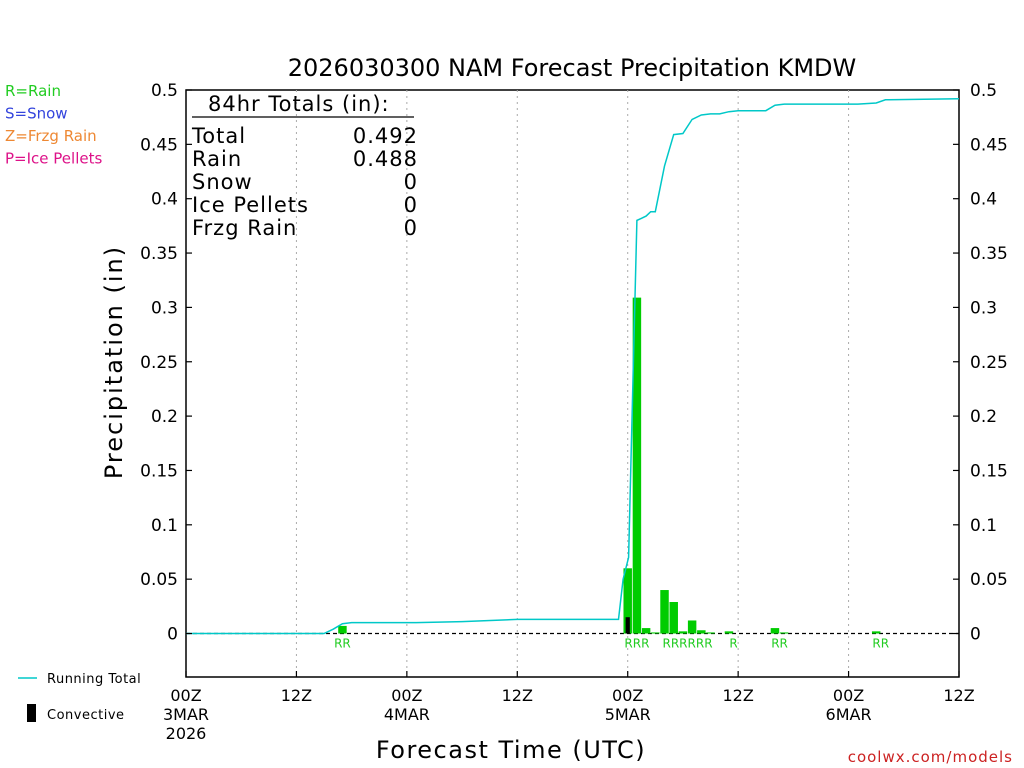 This screenshot has width=1024, height=768. Describe the element at coordinates (627, 695) in the screenshot. I see `xtick-label-4: 00Z` at that location.